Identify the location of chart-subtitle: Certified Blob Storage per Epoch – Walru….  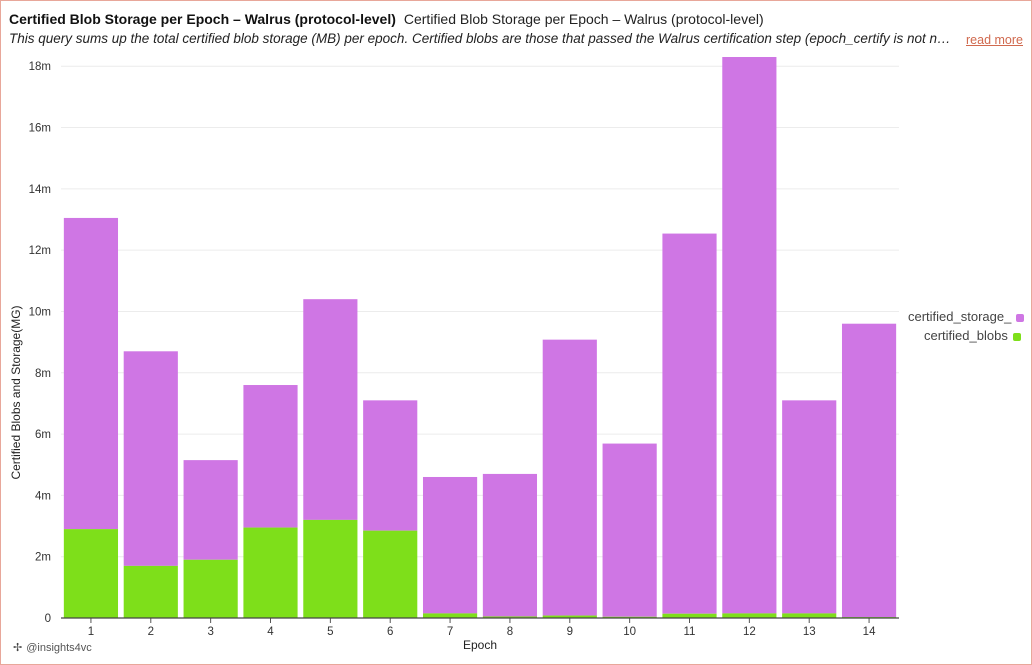
(583, 19).